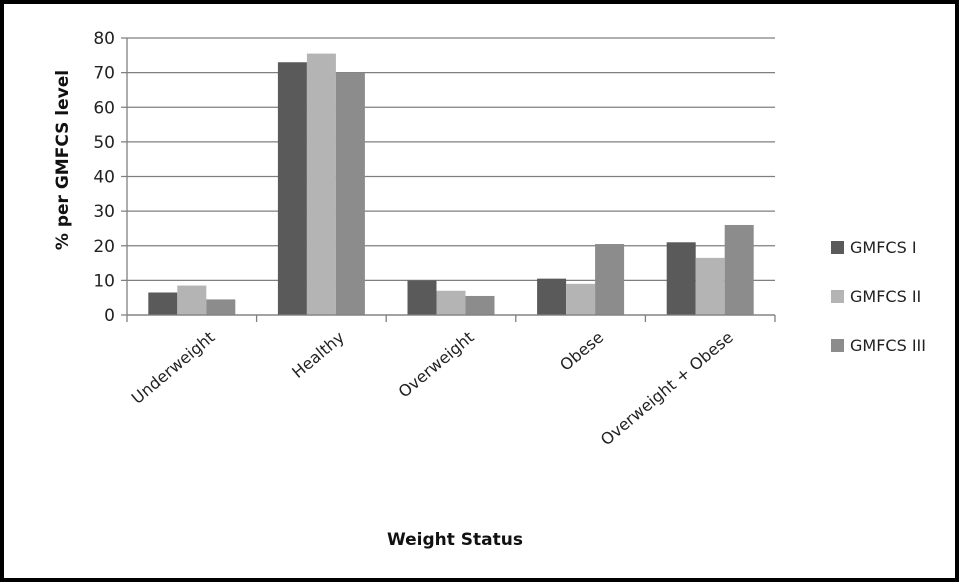  Describe the element at coordinates (104, 143) in the screenshot. I see `y-tick-label: 50` at that location.